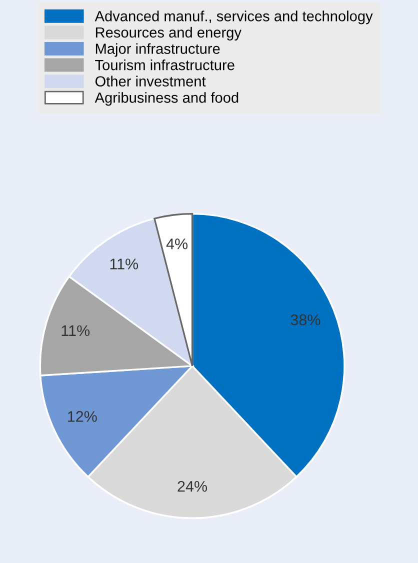 Image resolution: width=418 pixels, height=563 pixels. Describe the element at coordinates (193, 486) in the screenshot. I see `data-label: 24%` at that location.